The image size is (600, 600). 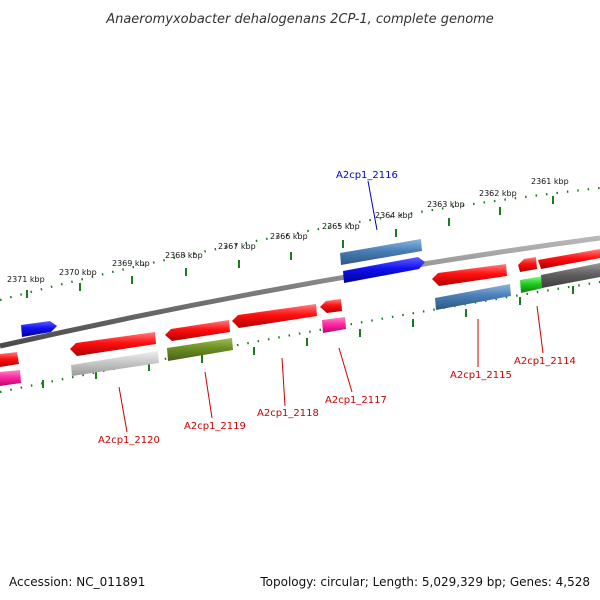 I want to click on tick-label: 2371 kbp, so click(x=26, y=279).